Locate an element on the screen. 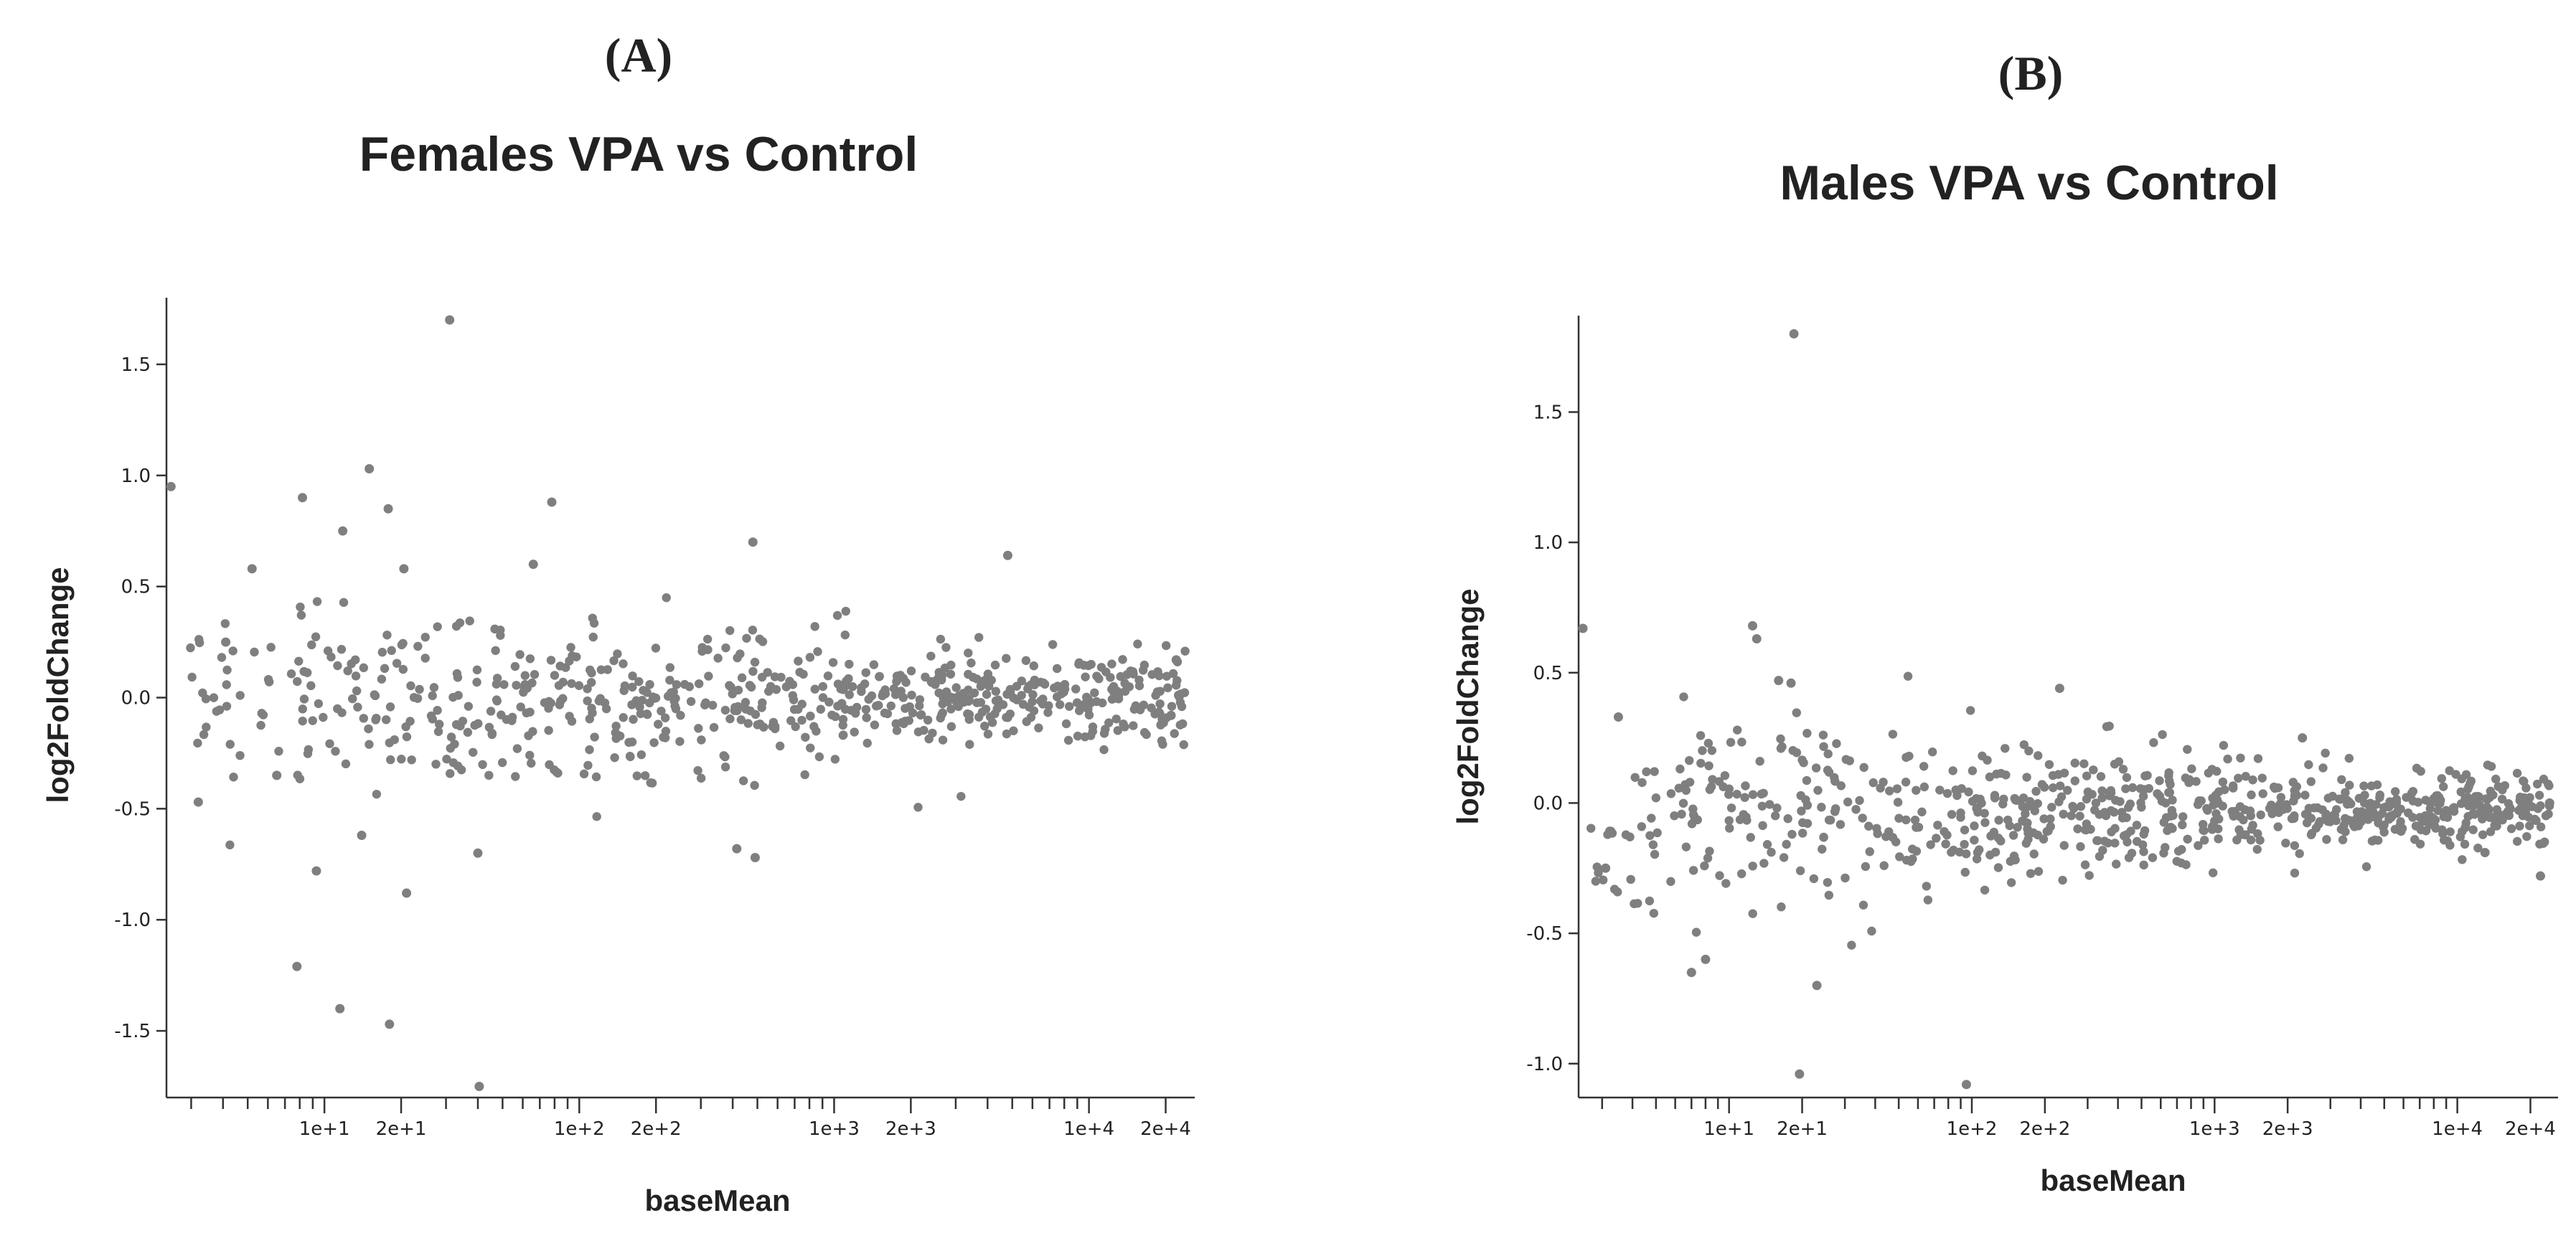 The image size is (2576, 1241). y-tick-label: 0.5 is located at coordinates (136, 587).